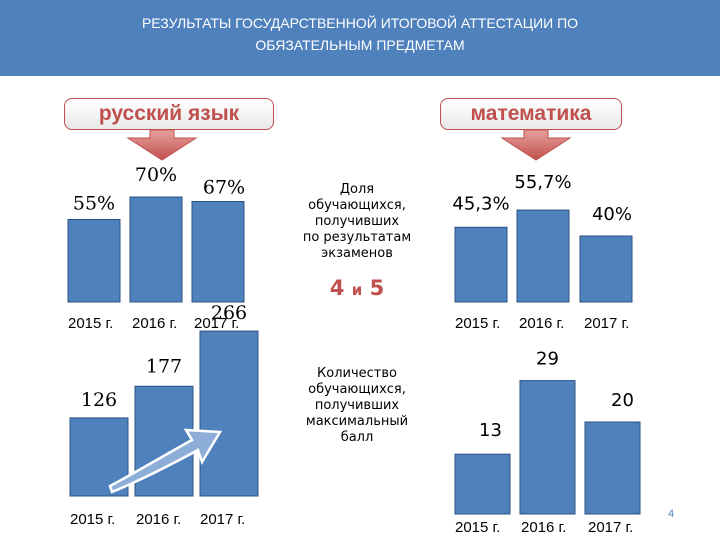 The height and width of the screenshot is (540, 720). What do you see at coordinates (536, 145) in the screenshot?
I see `down-arrow-right-icon` at bounding box center [536, 145].